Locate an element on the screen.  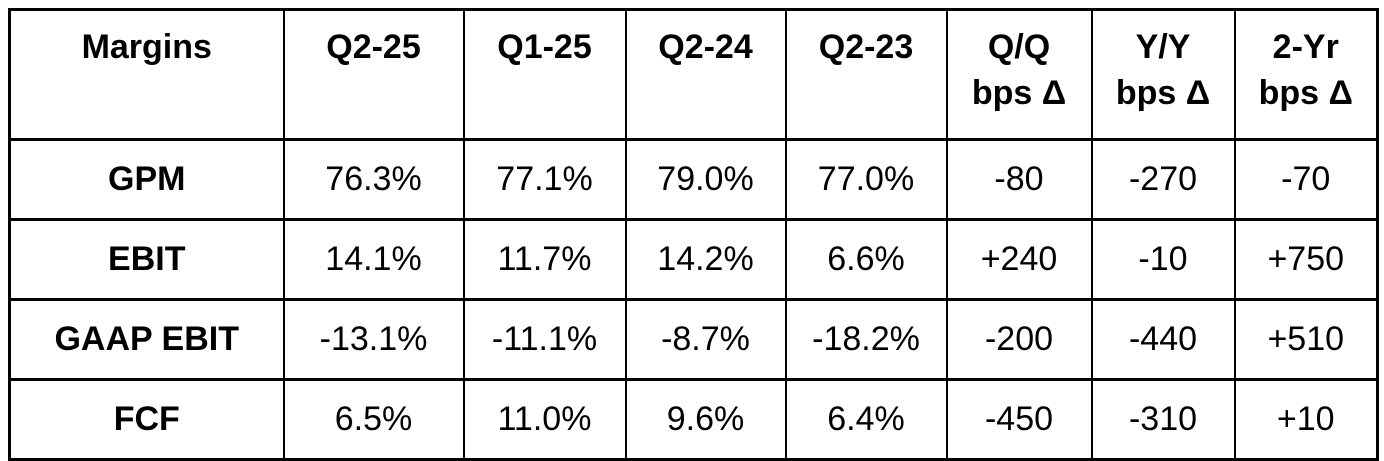
cell-value: -450 is located at coordinates (1019, 419).